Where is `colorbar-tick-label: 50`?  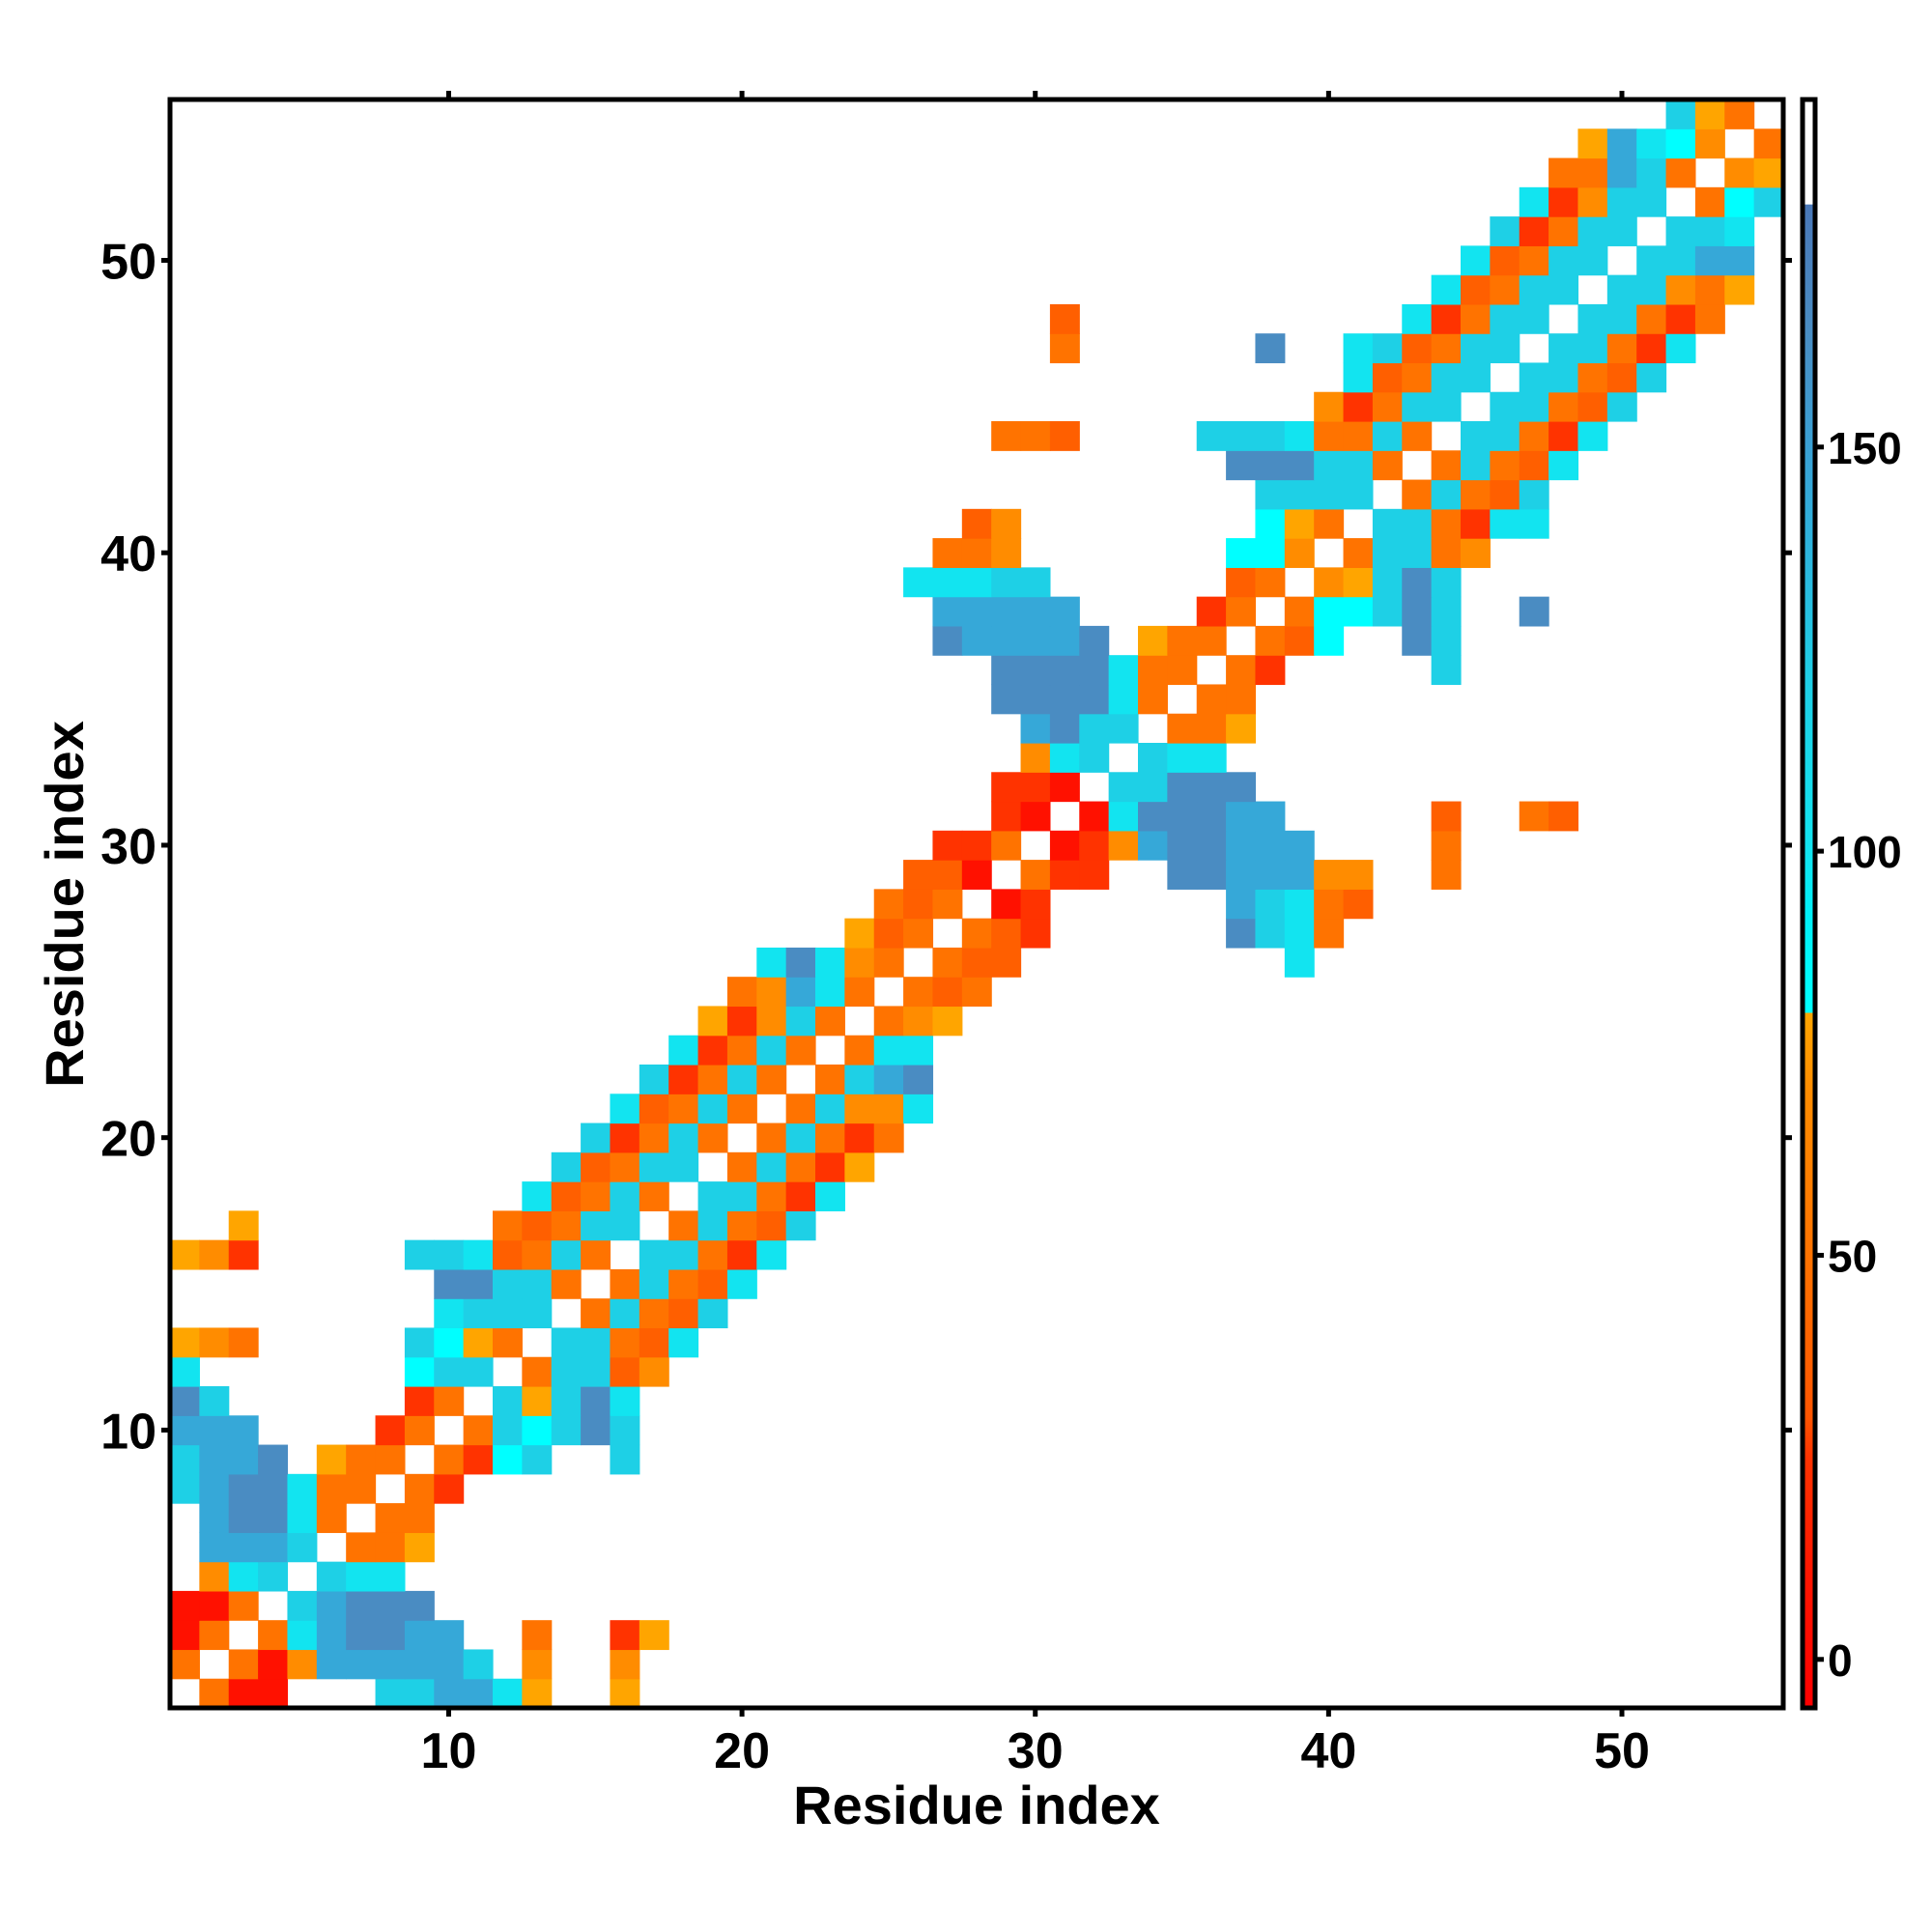
colorbar-tick-label: 50 is located at coordinates (1852, 1256).